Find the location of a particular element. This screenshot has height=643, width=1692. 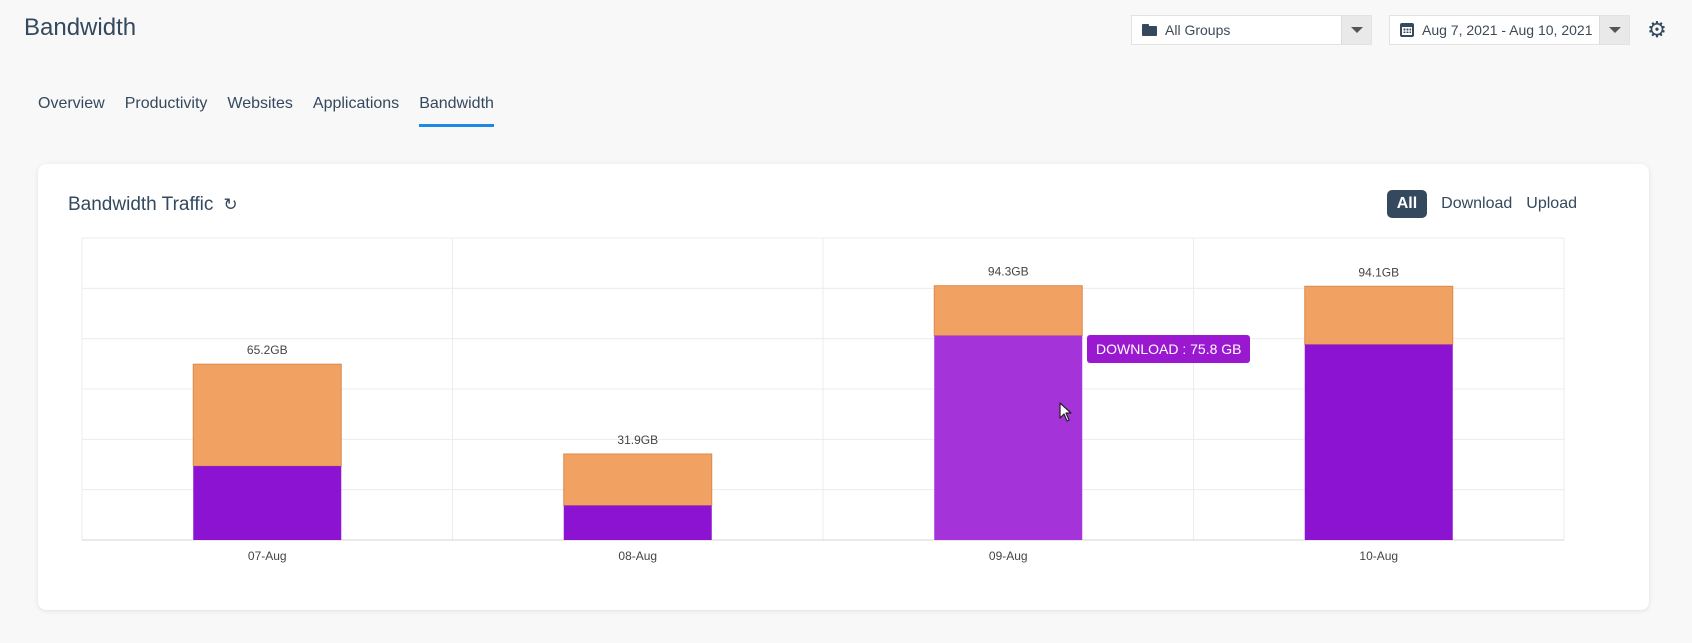

group-select: All Groups is located at coordinates (1251, 30).